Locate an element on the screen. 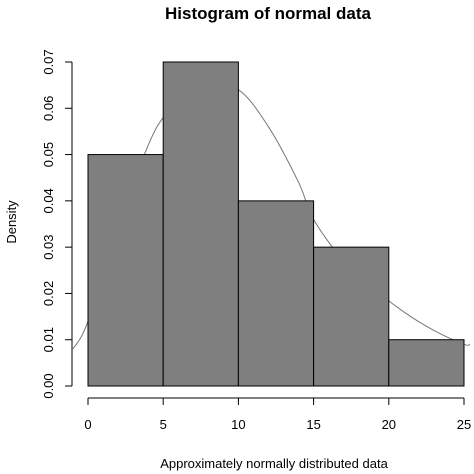 The image size is (474, 474). x-tick-label: 5 is located at coordinates (163, 424).